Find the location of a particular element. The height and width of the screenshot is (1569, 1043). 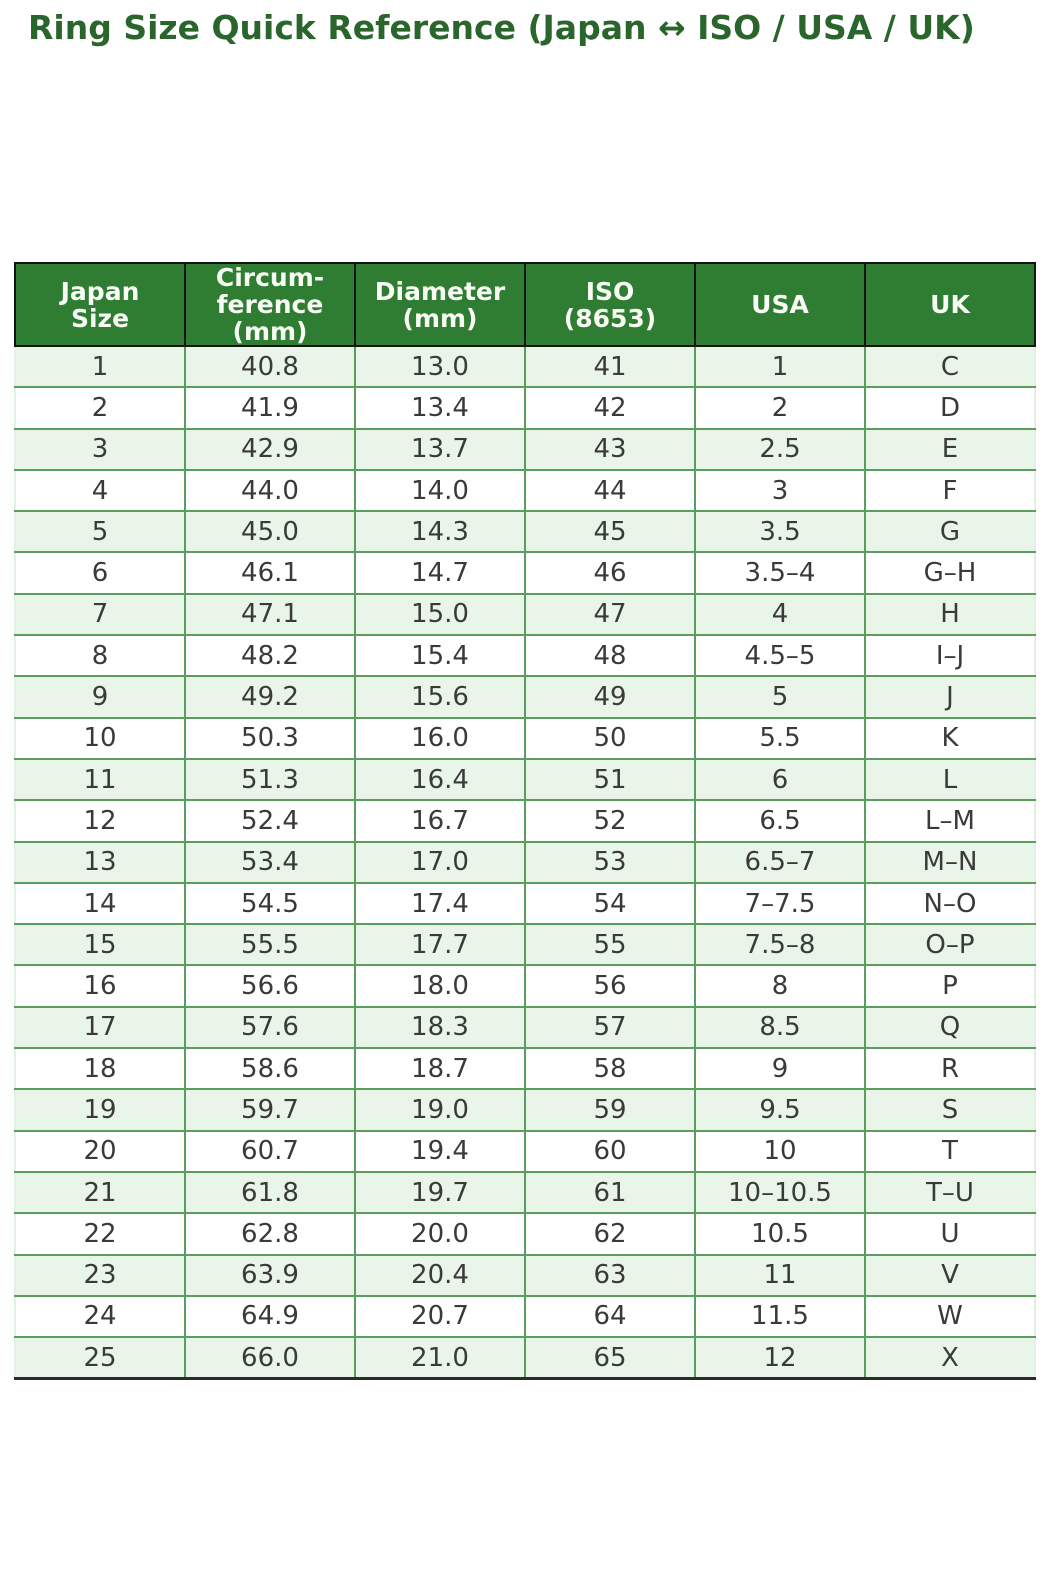

cell: 19.0 is located at coordinates (440, 1110).